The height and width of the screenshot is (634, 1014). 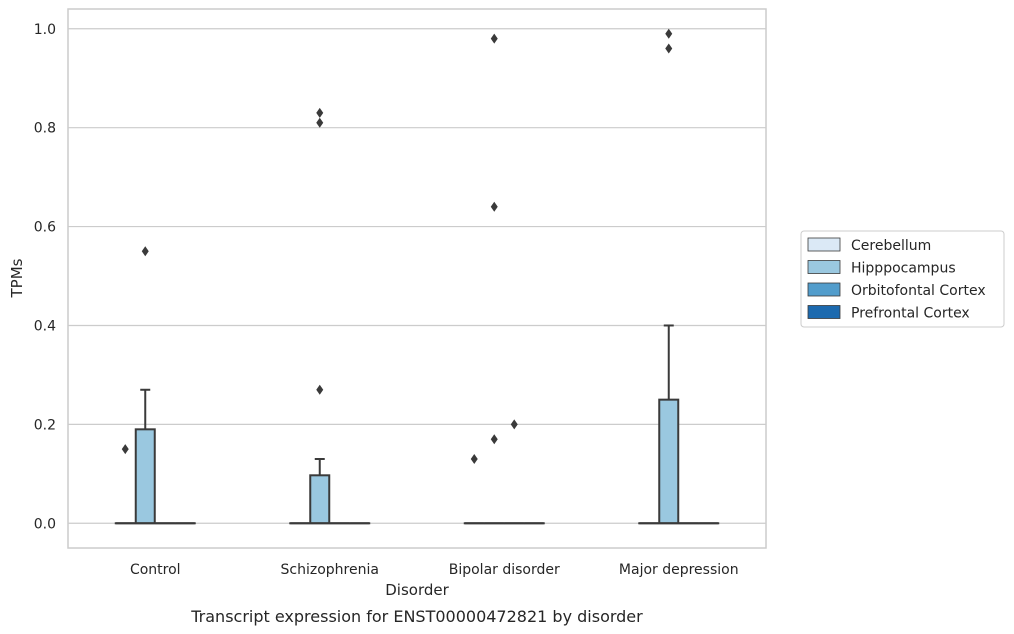 What do you see at coordinates (45, 277) in the screenshot?
I see `y-axis-ticks: 0.0 0.2 0.4 0.6 0.8 1.0` at bounding box center [45, 277].